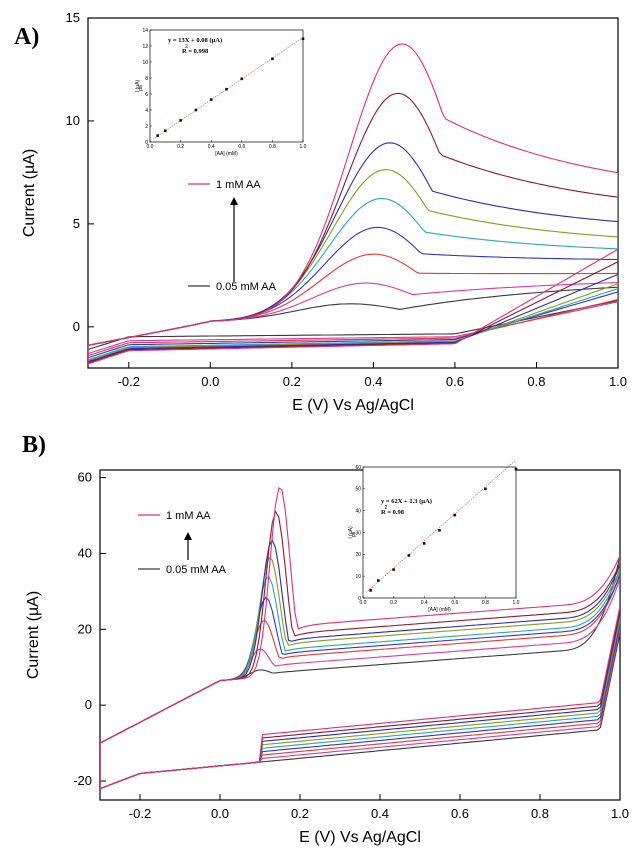  Describe the element at coordinates (358, 468) in the screenshot. I see `inset-y-tick-label: 60` at that location.